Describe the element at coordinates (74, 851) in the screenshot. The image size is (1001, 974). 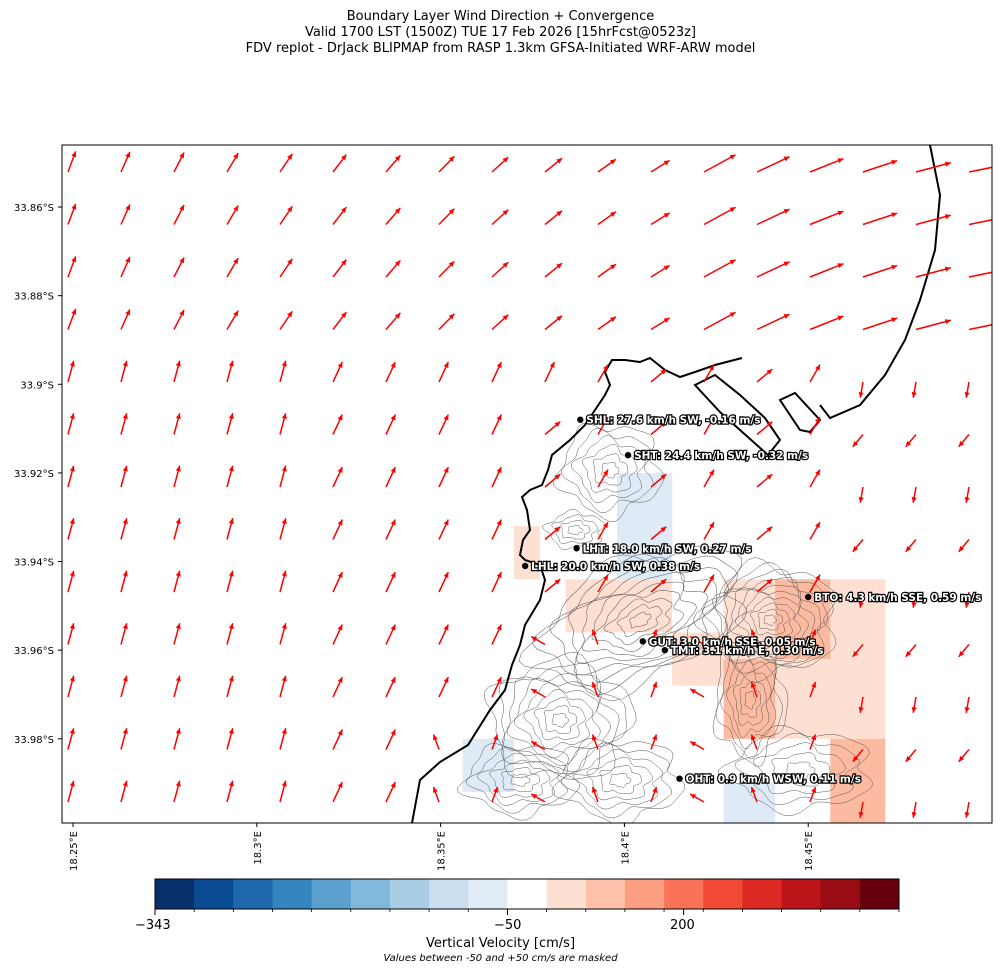
I see `lon-tick-label: 18.25°E` at that location.